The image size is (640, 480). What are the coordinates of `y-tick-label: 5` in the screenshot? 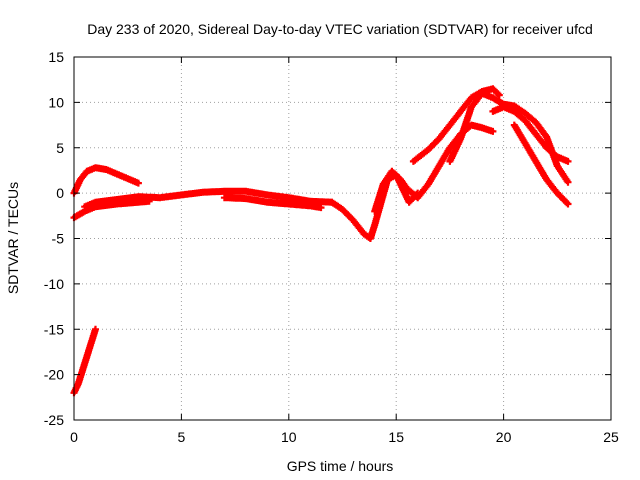 It's located at (60, 148).